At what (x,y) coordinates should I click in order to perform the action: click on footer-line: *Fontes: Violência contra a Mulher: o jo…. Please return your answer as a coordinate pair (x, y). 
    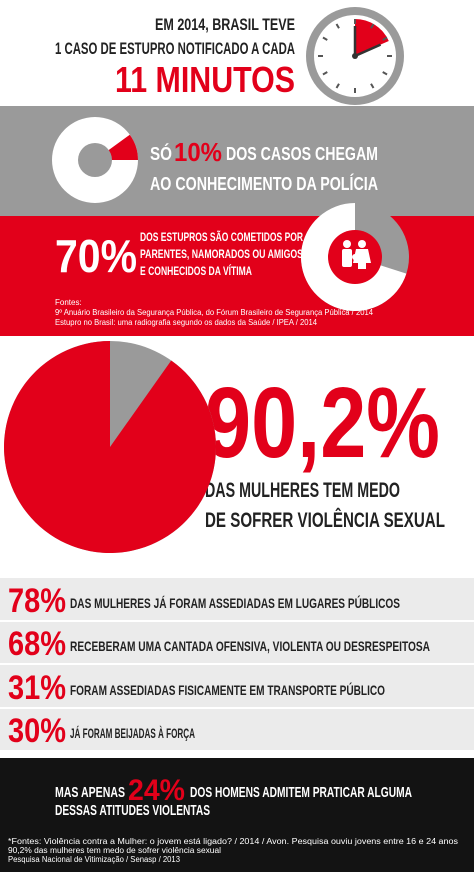
    Looking at the image, I should click on (233, 841).